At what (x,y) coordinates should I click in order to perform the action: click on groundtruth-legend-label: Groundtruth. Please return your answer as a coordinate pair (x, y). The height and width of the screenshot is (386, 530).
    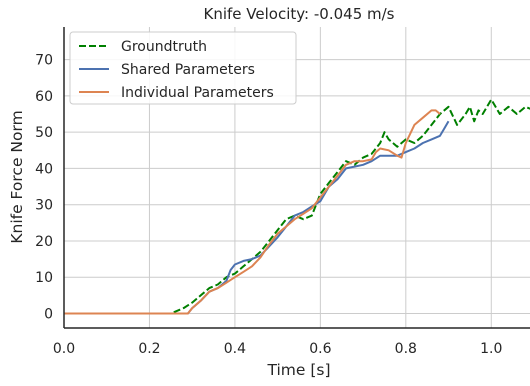
    Looking at the image, I should click on (164, 47).